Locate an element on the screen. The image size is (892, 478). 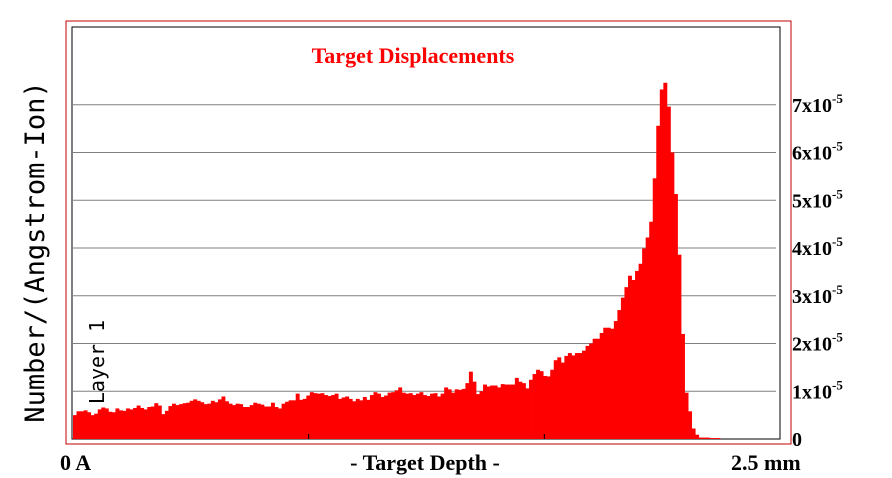
y-tick-label: 6x10⁻⁵ is located at coordinates (817, 152).